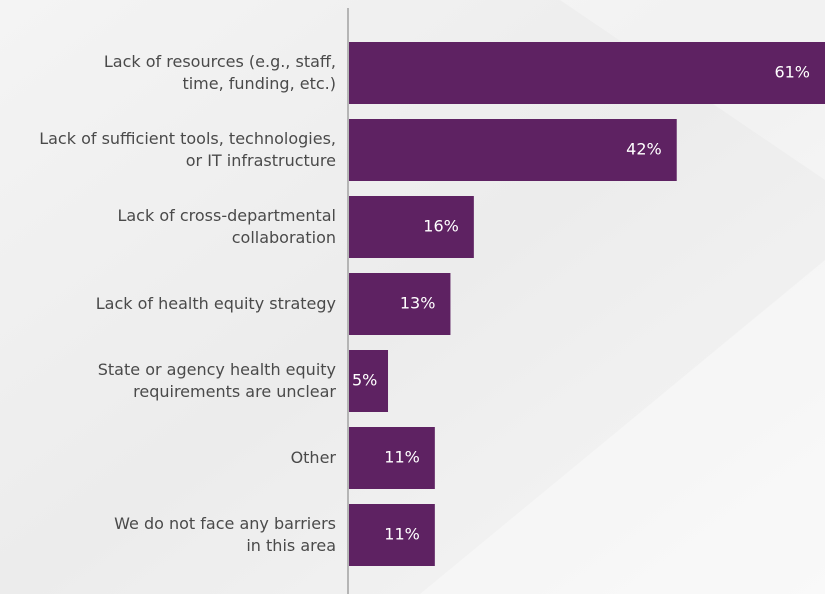  Describe the element at coordinates (418, 303) in the screenshot. I see `value-label: 13%` at that location.